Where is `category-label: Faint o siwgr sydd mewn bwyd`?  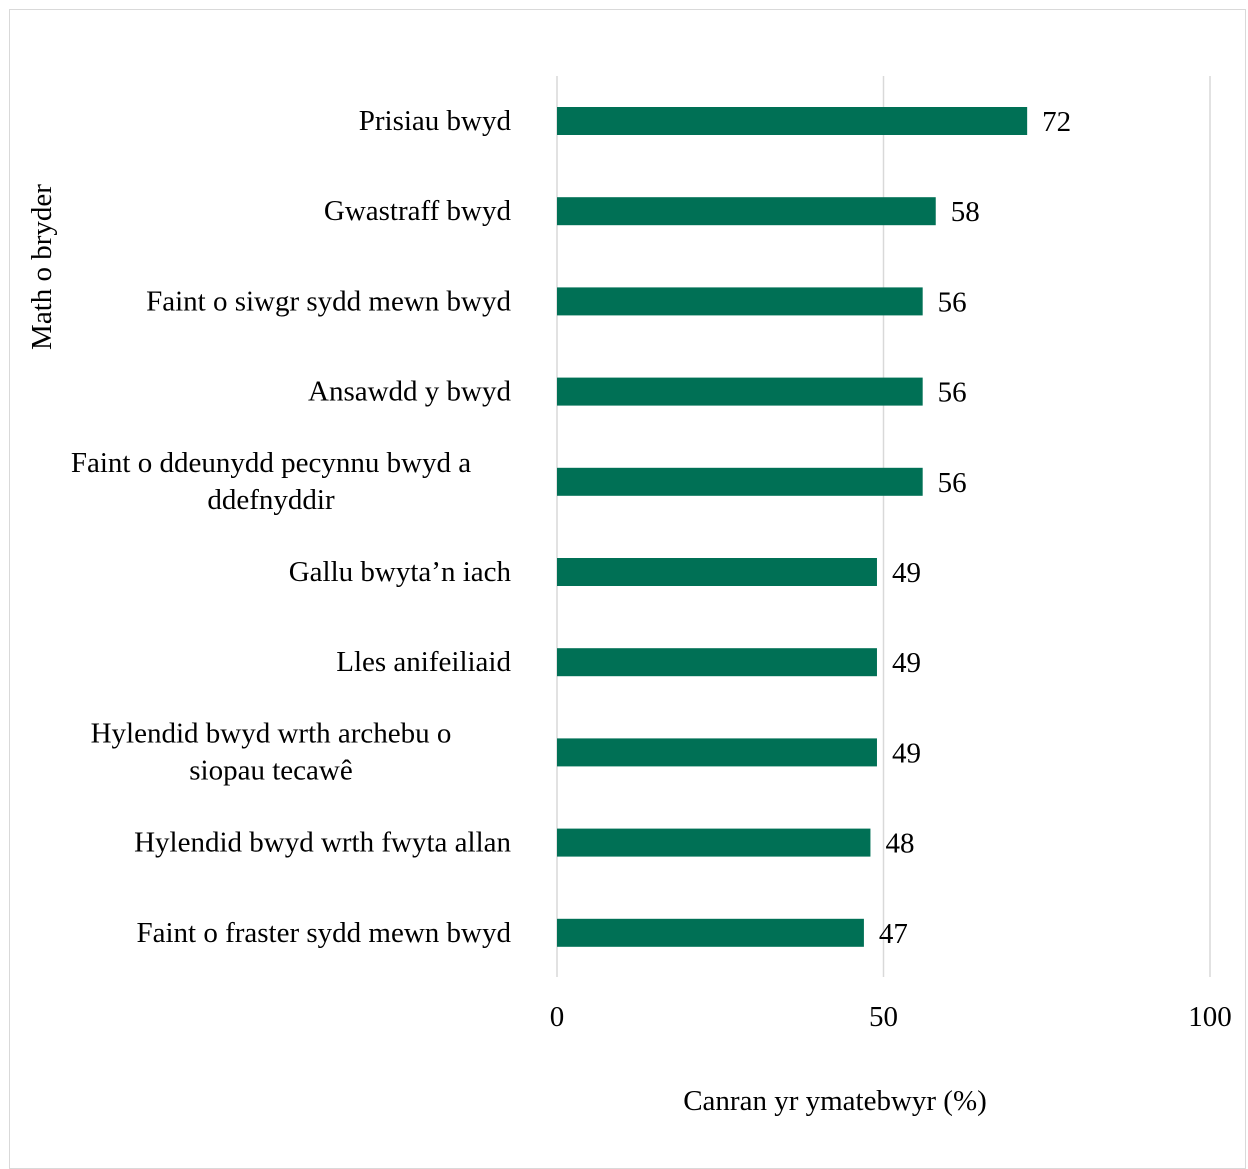 category-label: Faint o siwgr sydd mewn bwyd is located at coordinates (328, 301).